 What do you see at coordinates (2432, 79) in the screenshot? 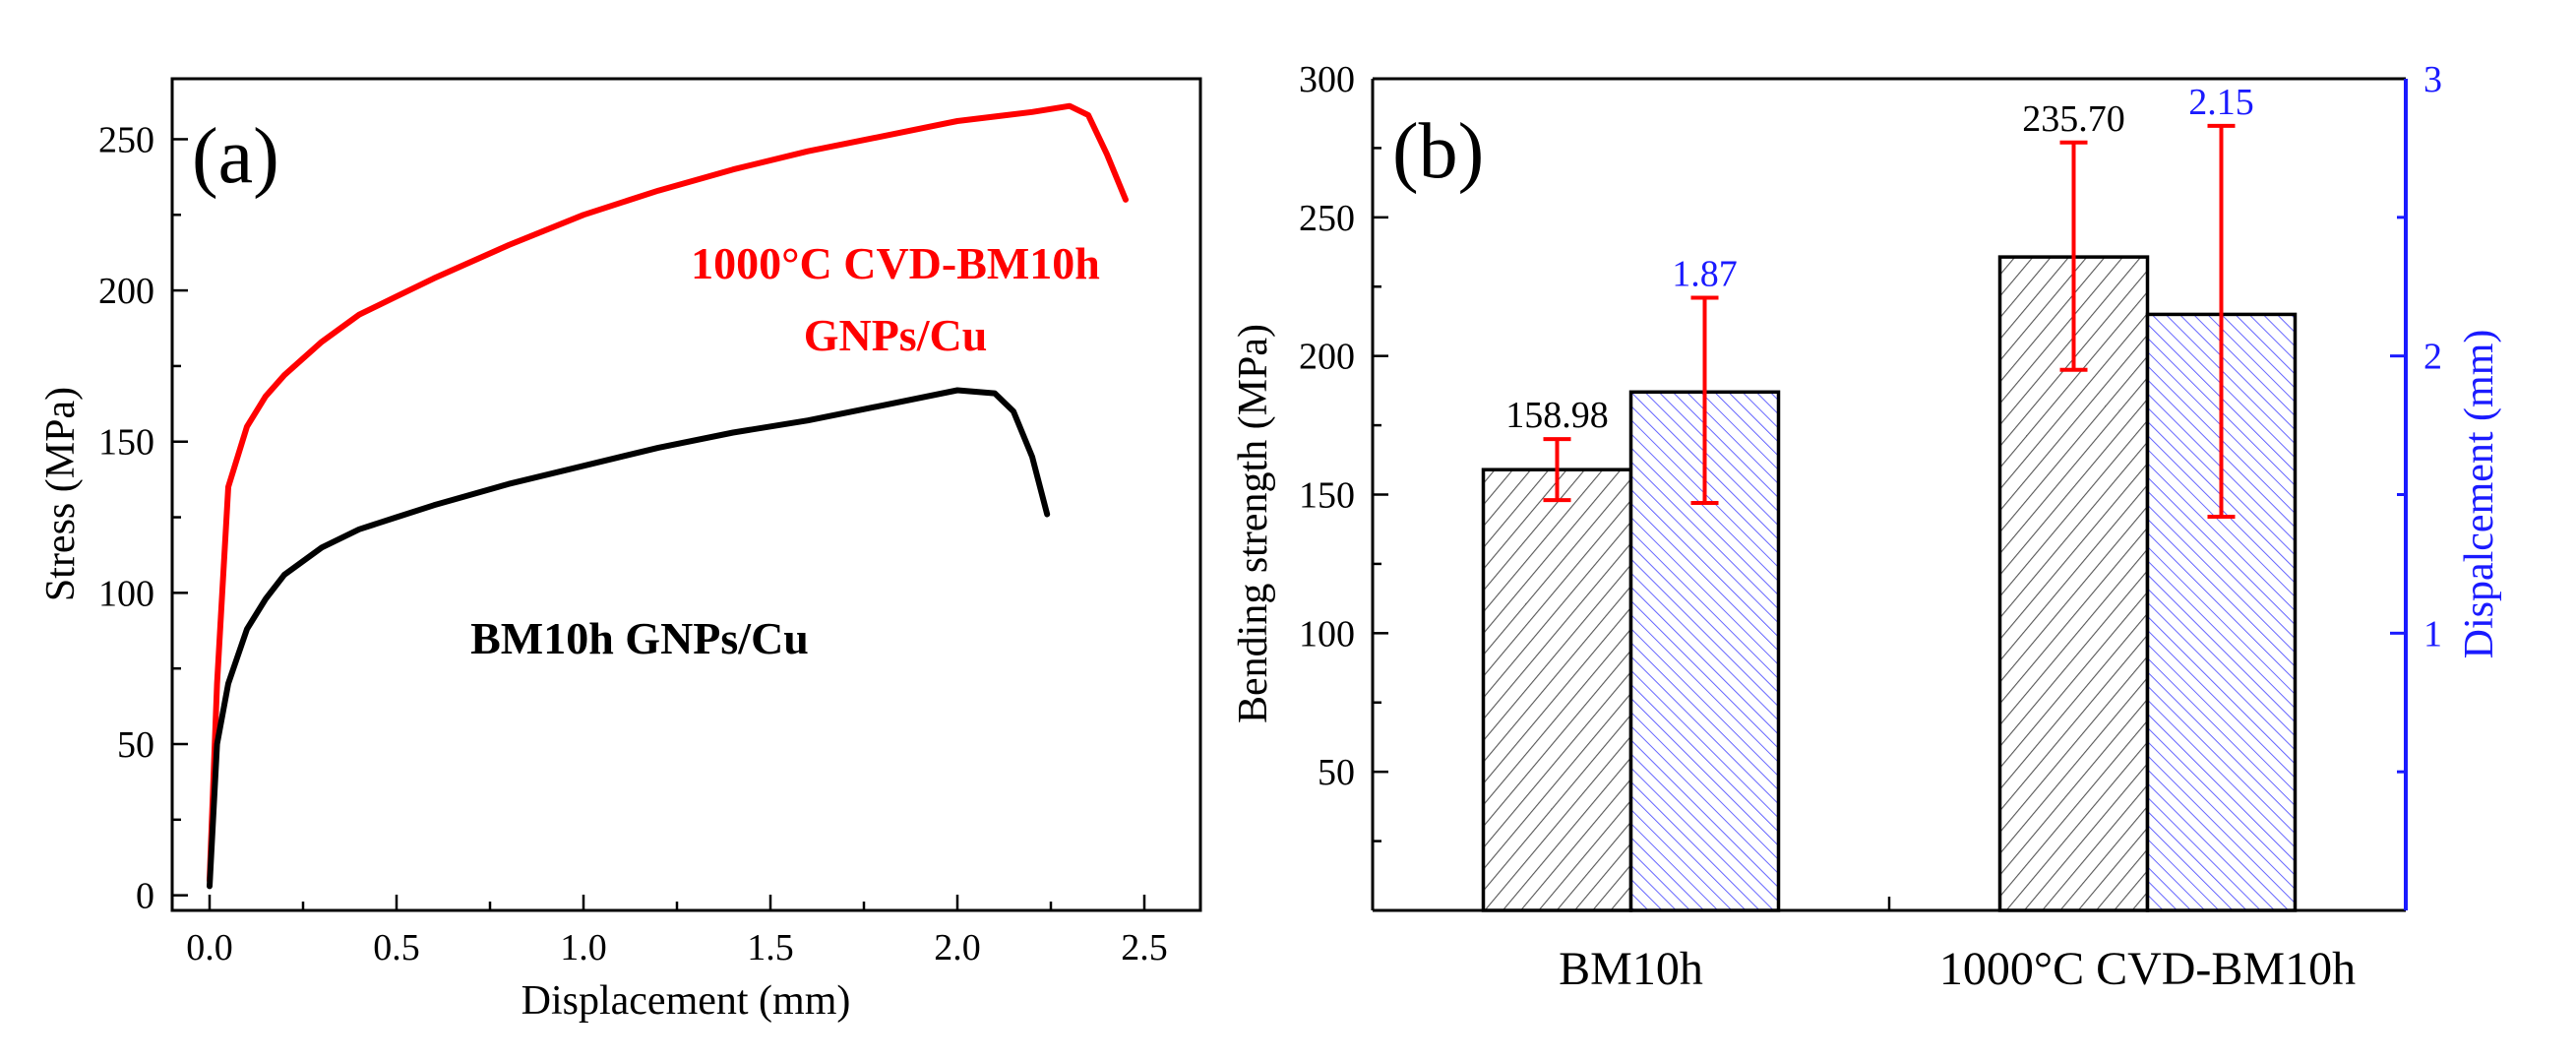
I see `panel-b-right-tick-label: 3` at bounding box center [2432, 79].